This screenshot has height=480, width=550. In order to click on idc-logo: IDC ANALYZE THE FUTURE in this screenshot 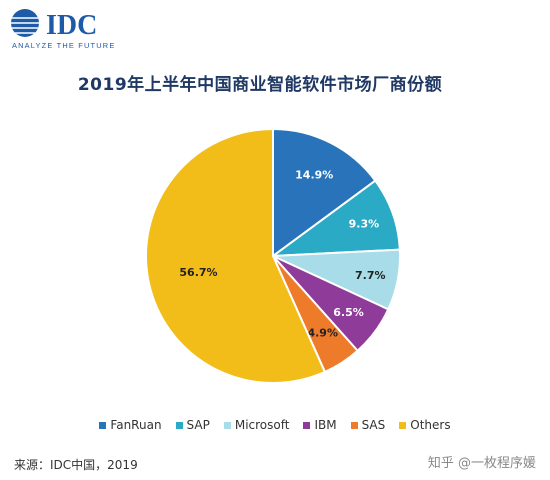, I will do `click(63, 29)`.